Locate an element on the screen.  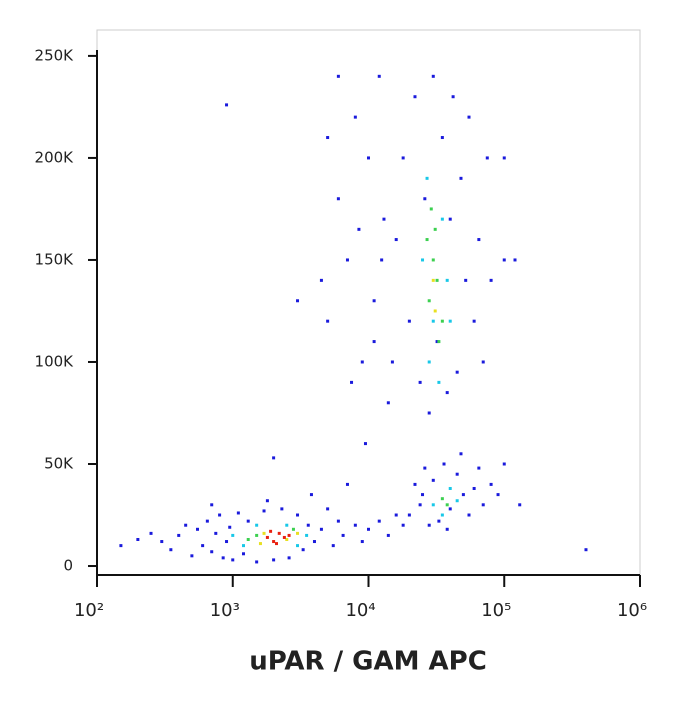
x-axis-label: uPAR / GAM APC is located at coordinates (368, 662).